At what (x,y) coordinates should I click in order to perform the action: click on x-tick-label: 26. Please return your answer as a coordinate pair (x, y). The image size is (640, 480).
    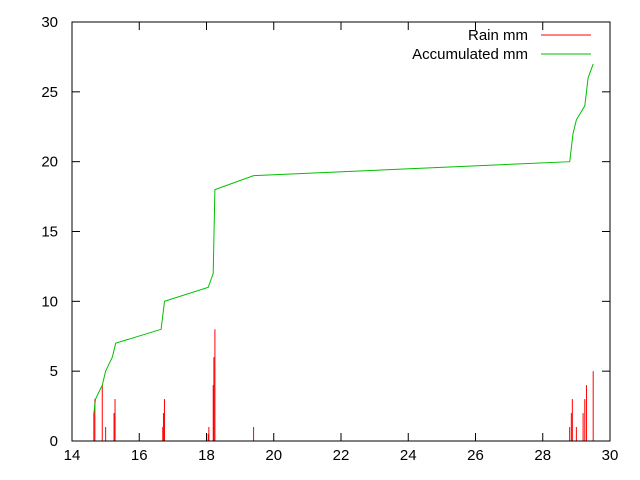
    Looking at the image, I should click on (475, 455).